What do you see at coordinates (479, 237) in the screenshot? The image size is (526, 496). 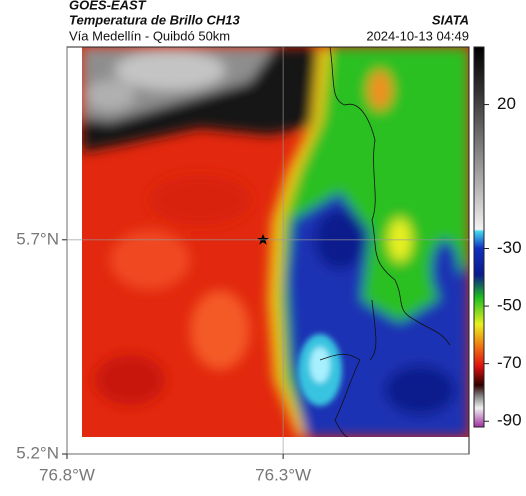 I see `colorbar` at bounding box center [479, 237].